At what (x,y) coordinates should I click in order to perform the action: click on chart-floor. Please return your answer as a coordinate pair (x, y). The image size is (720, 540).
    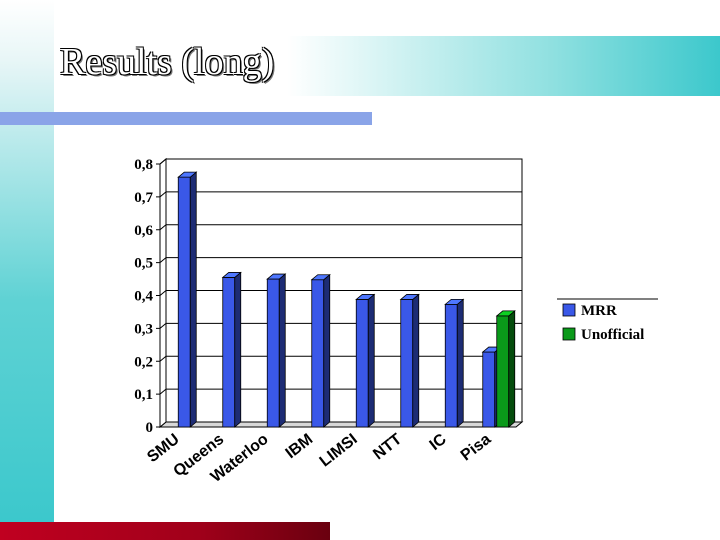
    Looking at the image, I should click on (341, 424).